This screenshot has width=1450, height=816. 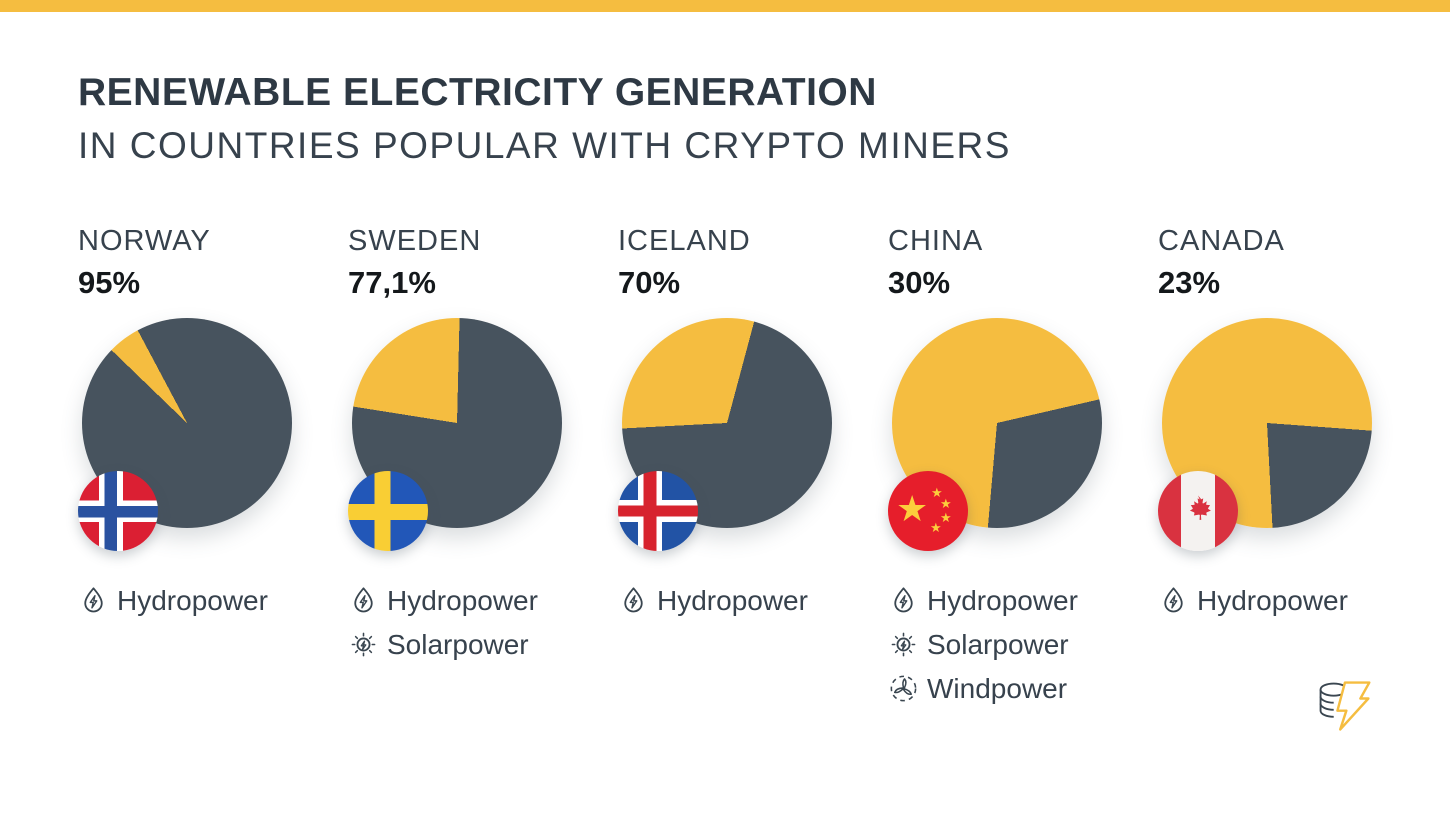 What do you see at coordinates (658, 511) in the screenshot?
I see `iceland-flag-icon` at bounding box center [658, 511].